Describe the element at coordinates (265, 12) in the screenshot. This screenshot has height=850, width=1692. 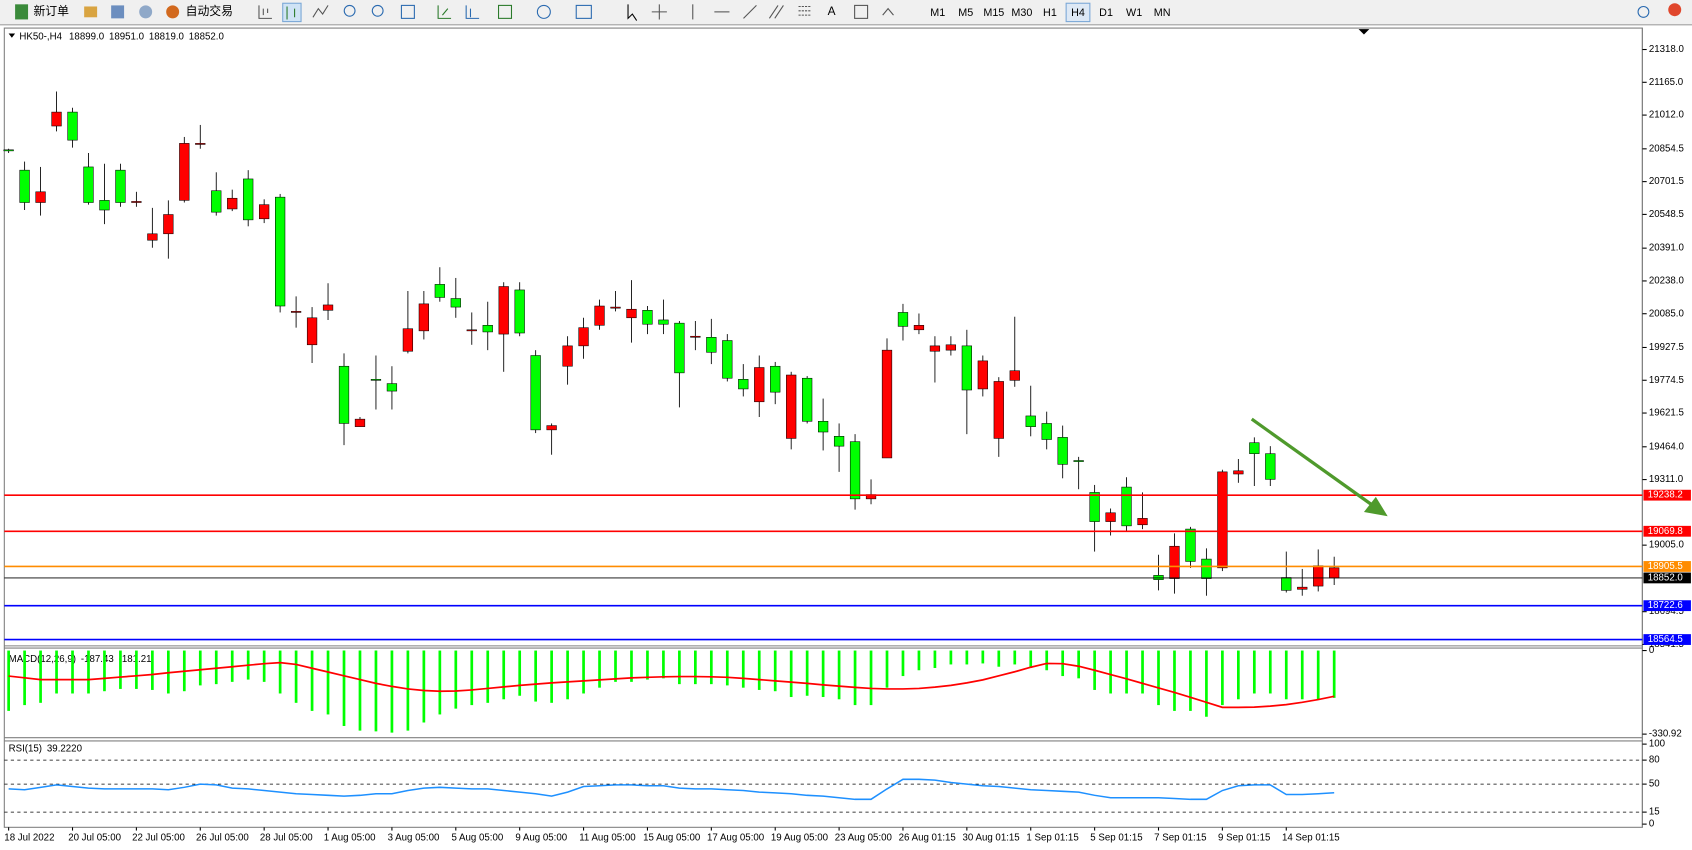
I see `bar-chart-icon` at that location.